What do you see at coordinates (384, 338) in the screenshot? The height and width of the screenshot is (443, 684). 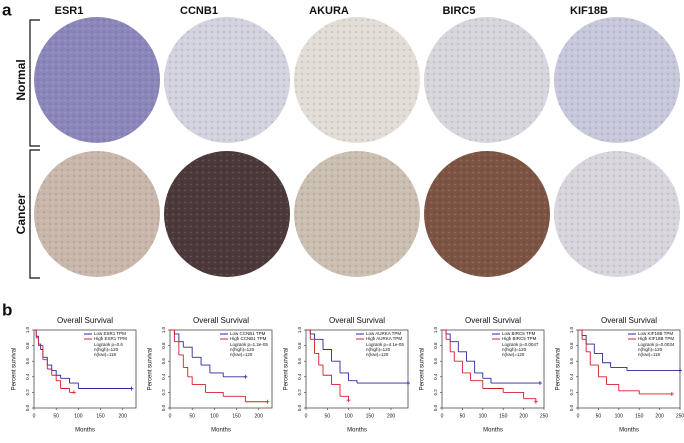 I see `legend-label: High AURKA TPM` at bounding box center [384, 338].